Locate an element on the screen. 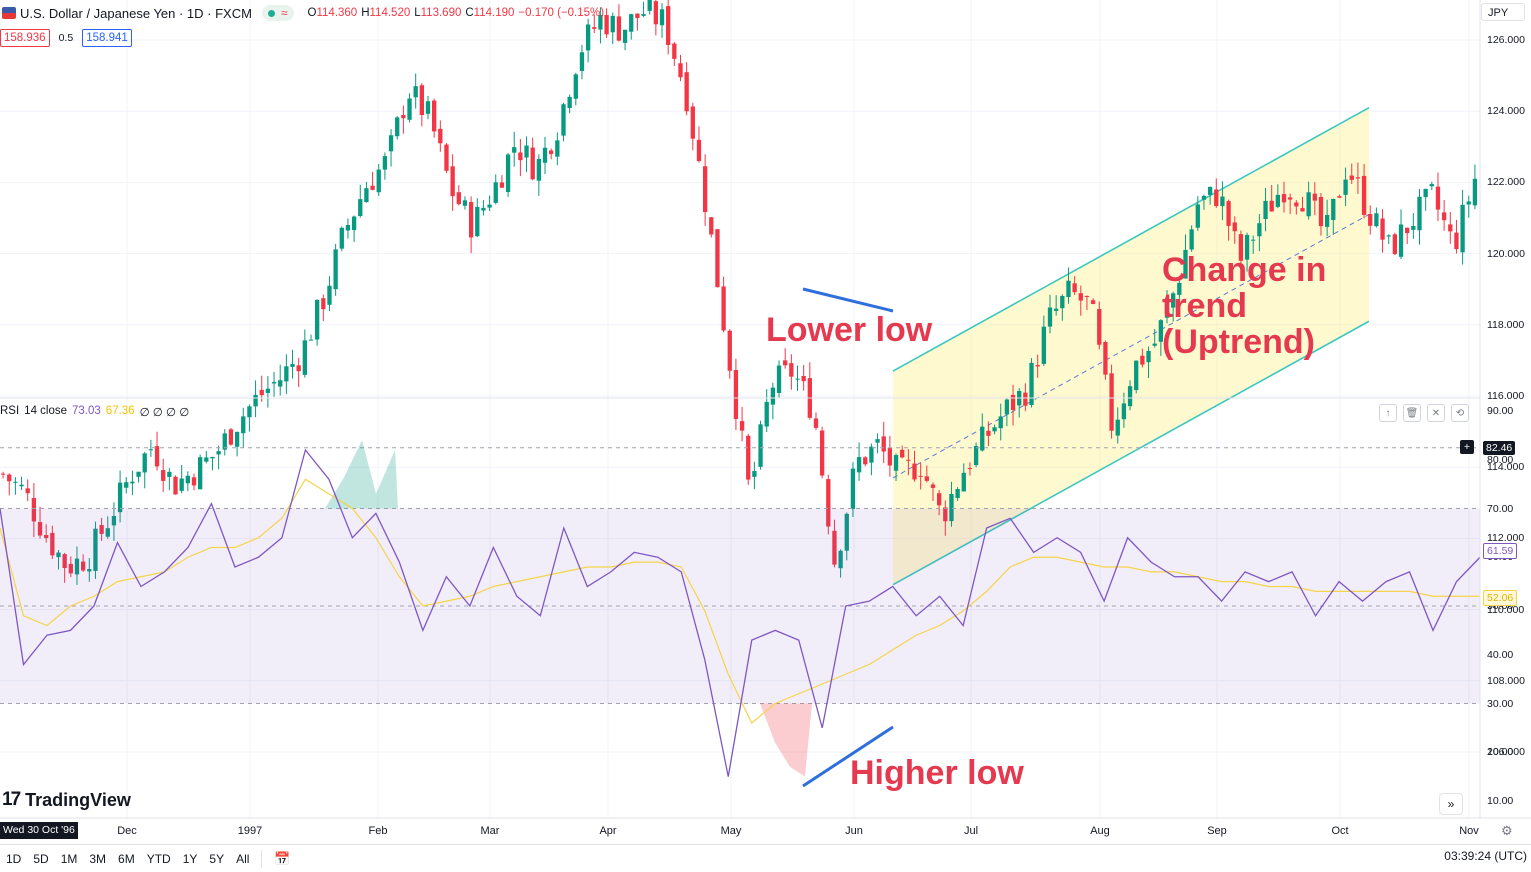 The image size is (1531, 872). range-button-1y: 1Y is located at coordinates (190, 858).